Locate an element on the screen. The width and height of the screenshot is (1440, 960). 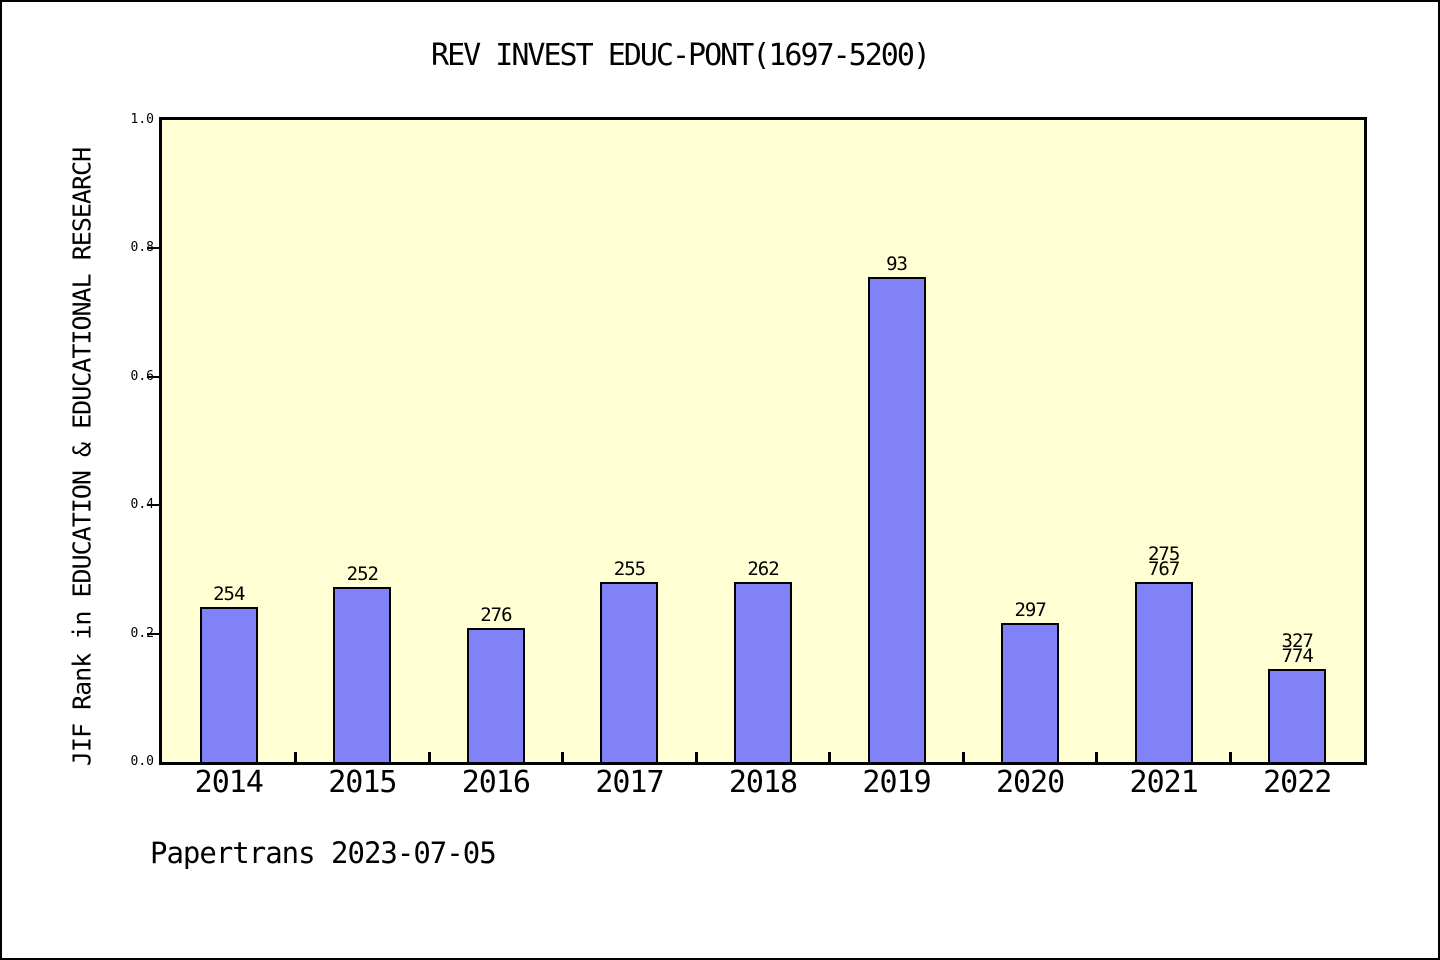
bar-value-label-2017: 255 is located at coordinates (629, 568).